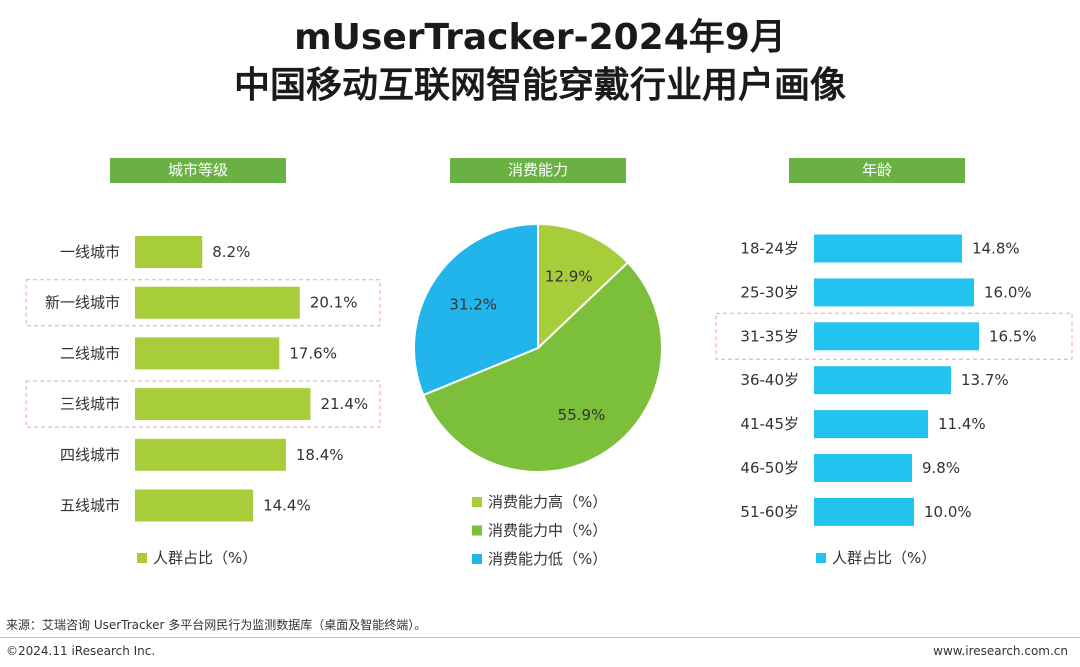 This screenshot has height=667, width=1080. What do you see at coordinates (948, 512) in the screenshot?
I see `data-label: 10.0%` at bounding box center [948, 512].